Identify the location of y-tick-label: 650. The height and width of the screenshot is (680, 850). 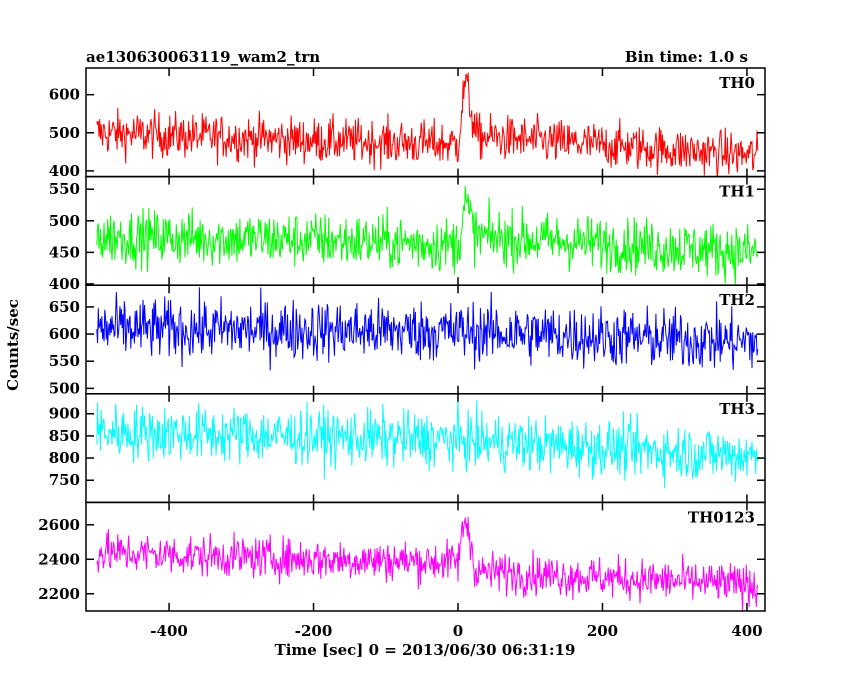
(64, 307).